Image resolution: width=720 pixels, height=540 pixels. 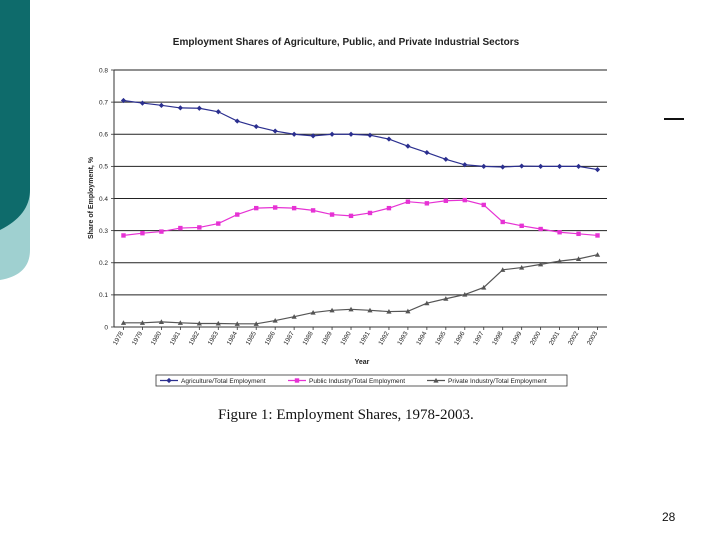 I want to click on y-axis-ticks: 0 0.1 0.2 0.3 0.4 0.5 0.6 0.7 0.8, so click(x=106, y=199).